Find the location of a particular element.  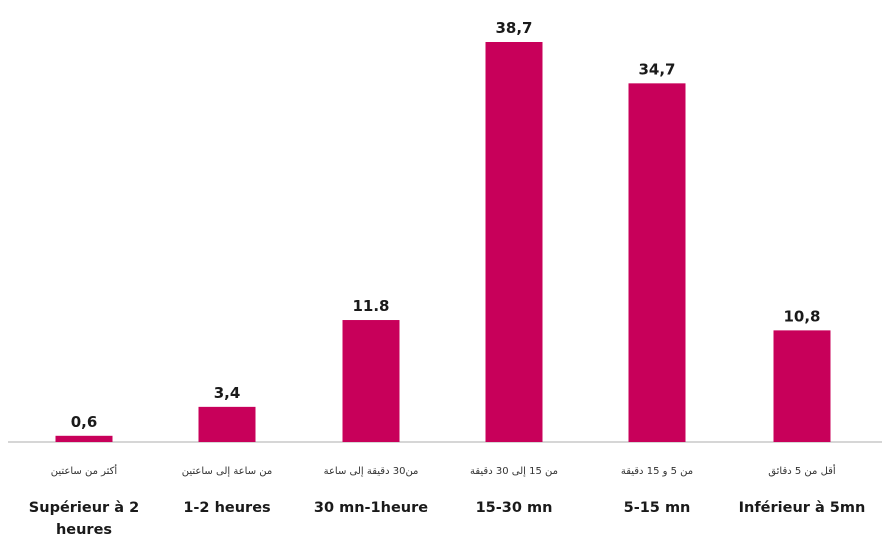

category-label-ar-2: من ساعة إلى ساعتين is located at coordinates (227, 471).